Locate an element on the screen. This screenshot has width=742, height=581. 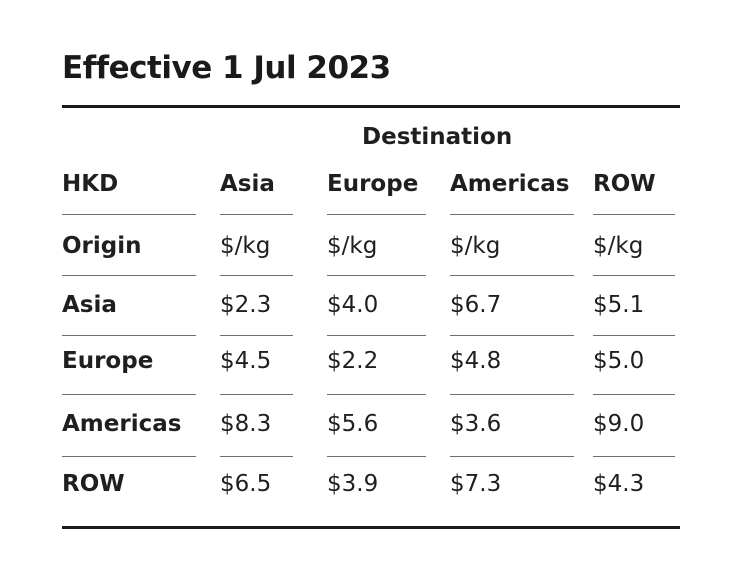
rate-cell: $3.9 is located at coordinates (353, 484).